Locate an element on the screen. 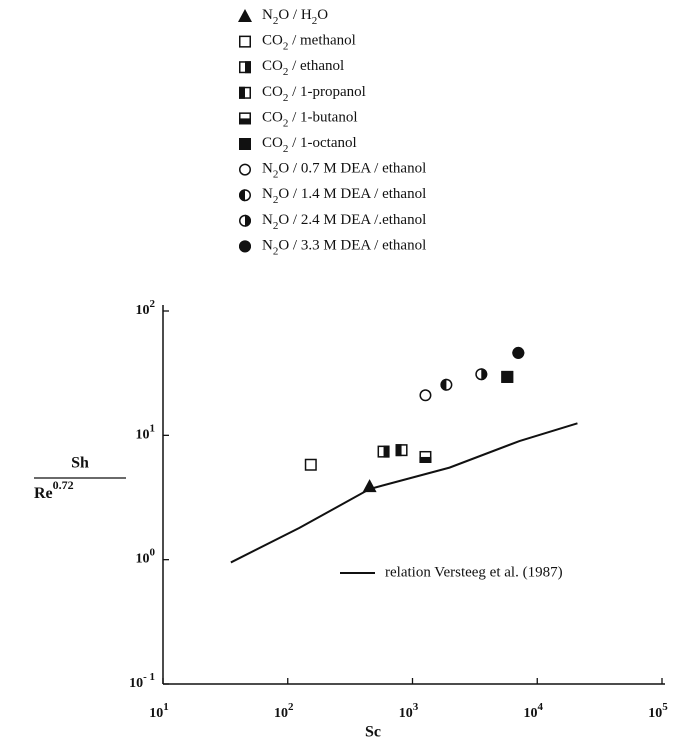 Image resolution: width=683 pixels, height=744 pixels. legend-item: N2O / H2O is located at coordinates (283, 17).